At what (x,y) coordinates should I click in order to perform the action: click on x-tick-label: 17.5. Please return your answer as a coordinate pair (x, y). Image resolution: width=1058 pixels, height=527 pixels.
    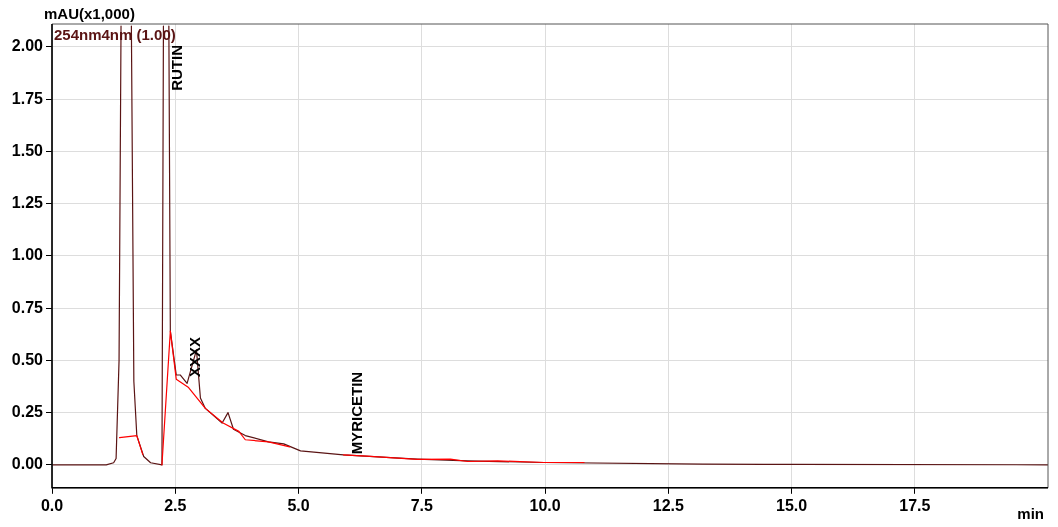
    Looking at the image, I should click on (915, 505).